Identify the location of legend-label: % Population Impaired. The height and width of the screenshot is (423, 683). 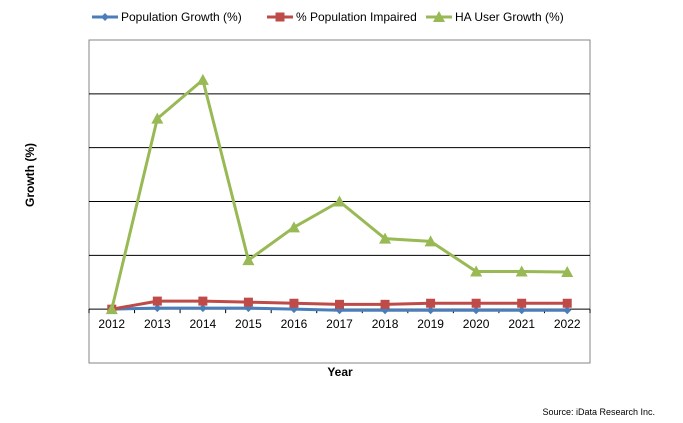
(356, 17).